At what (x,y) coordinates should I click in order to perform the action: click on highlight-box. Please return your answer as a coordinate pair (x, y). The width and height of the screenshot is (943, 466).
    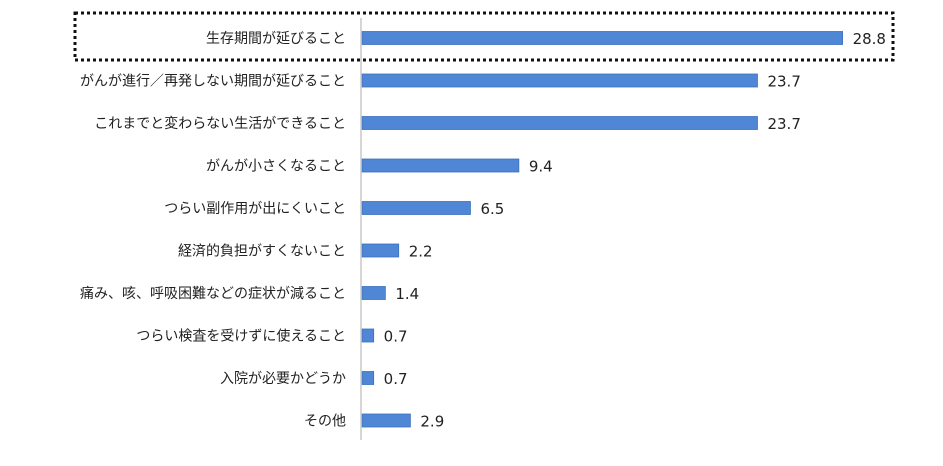
    Looking at the image, I should click on (484, 36).